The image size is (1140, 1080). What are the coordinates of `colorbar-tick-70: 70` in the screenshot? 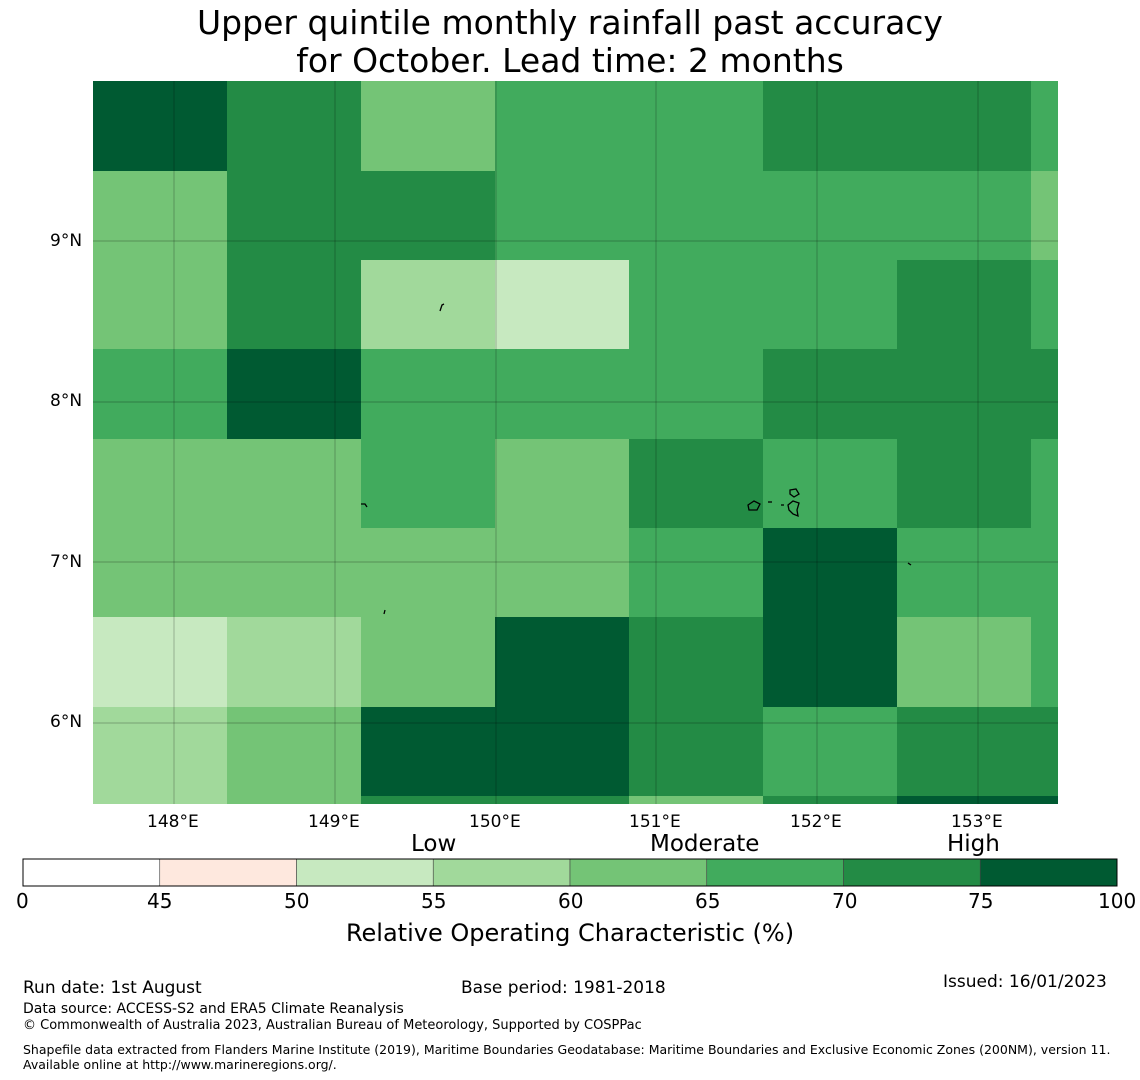 It's located at (845, 901).